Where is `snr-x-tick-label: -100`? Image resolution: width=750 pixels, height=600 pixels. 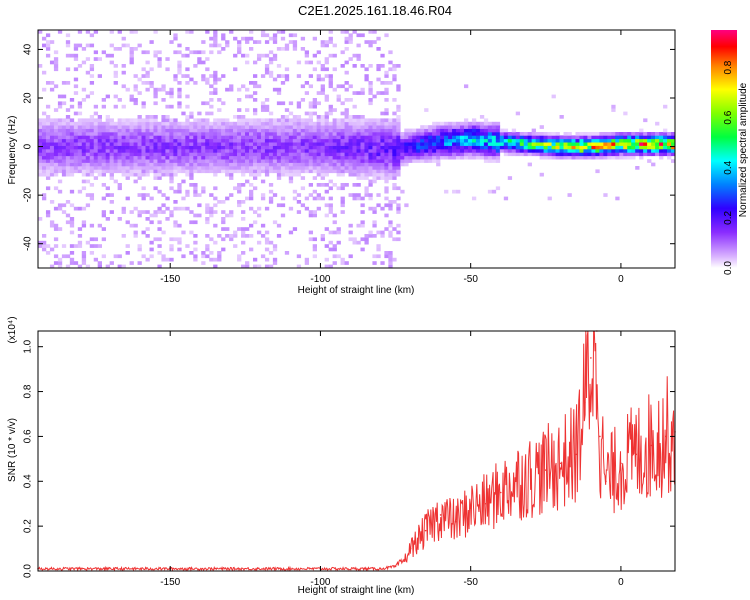 snr-x-tick-label: -100 is located at coordinates (320, 582).